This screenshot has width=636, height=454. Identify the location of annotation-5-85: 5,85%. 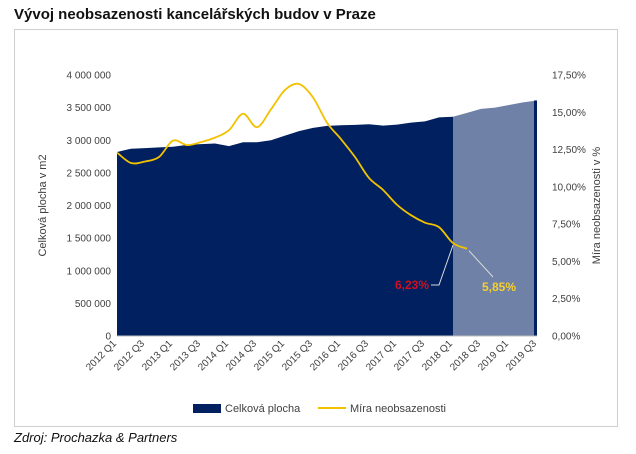
(499, 287).